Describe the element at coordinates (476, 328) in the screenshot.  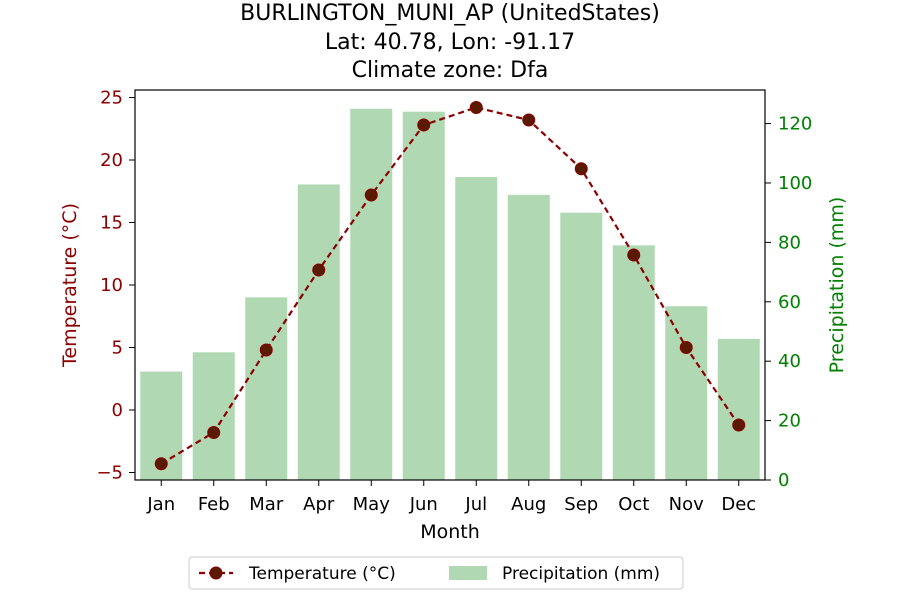
I see `precipitation-bar-jul` at that location.